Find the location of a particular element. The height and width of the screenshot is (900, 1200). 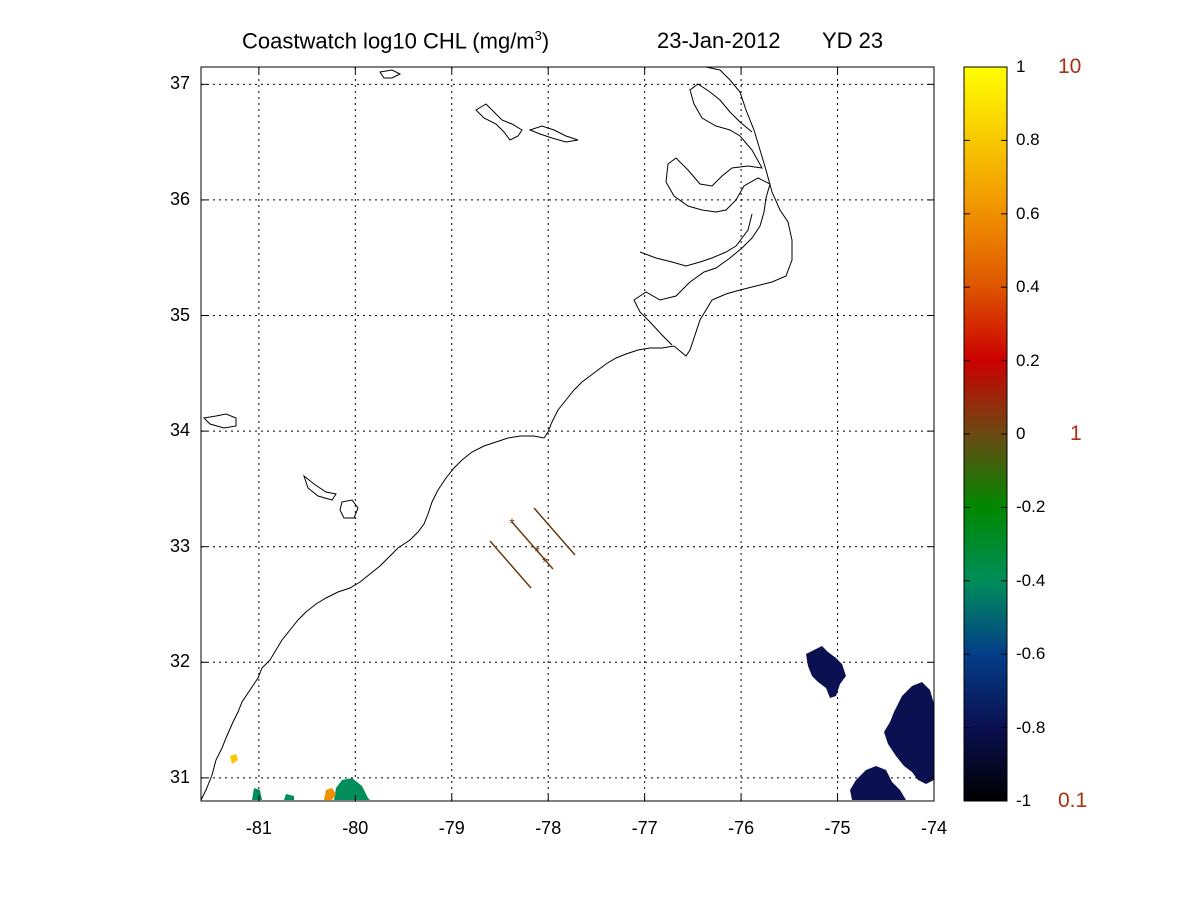

transect-lines: * * * is located at coordinates (532, 548).